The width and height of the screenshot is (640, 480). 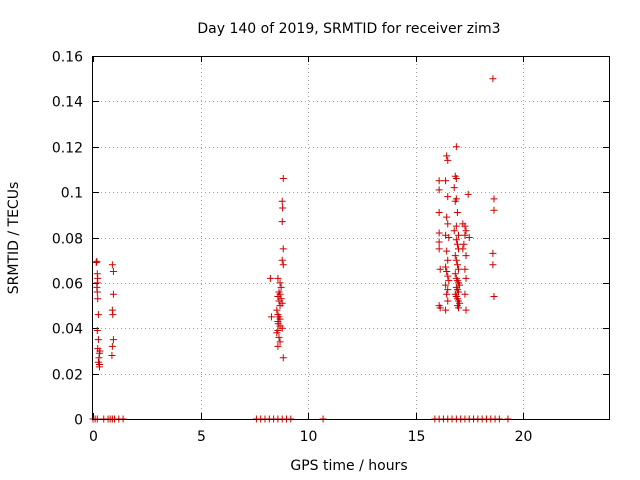 I want to click on x-tick-label: 0, so click(x=93, y=437).